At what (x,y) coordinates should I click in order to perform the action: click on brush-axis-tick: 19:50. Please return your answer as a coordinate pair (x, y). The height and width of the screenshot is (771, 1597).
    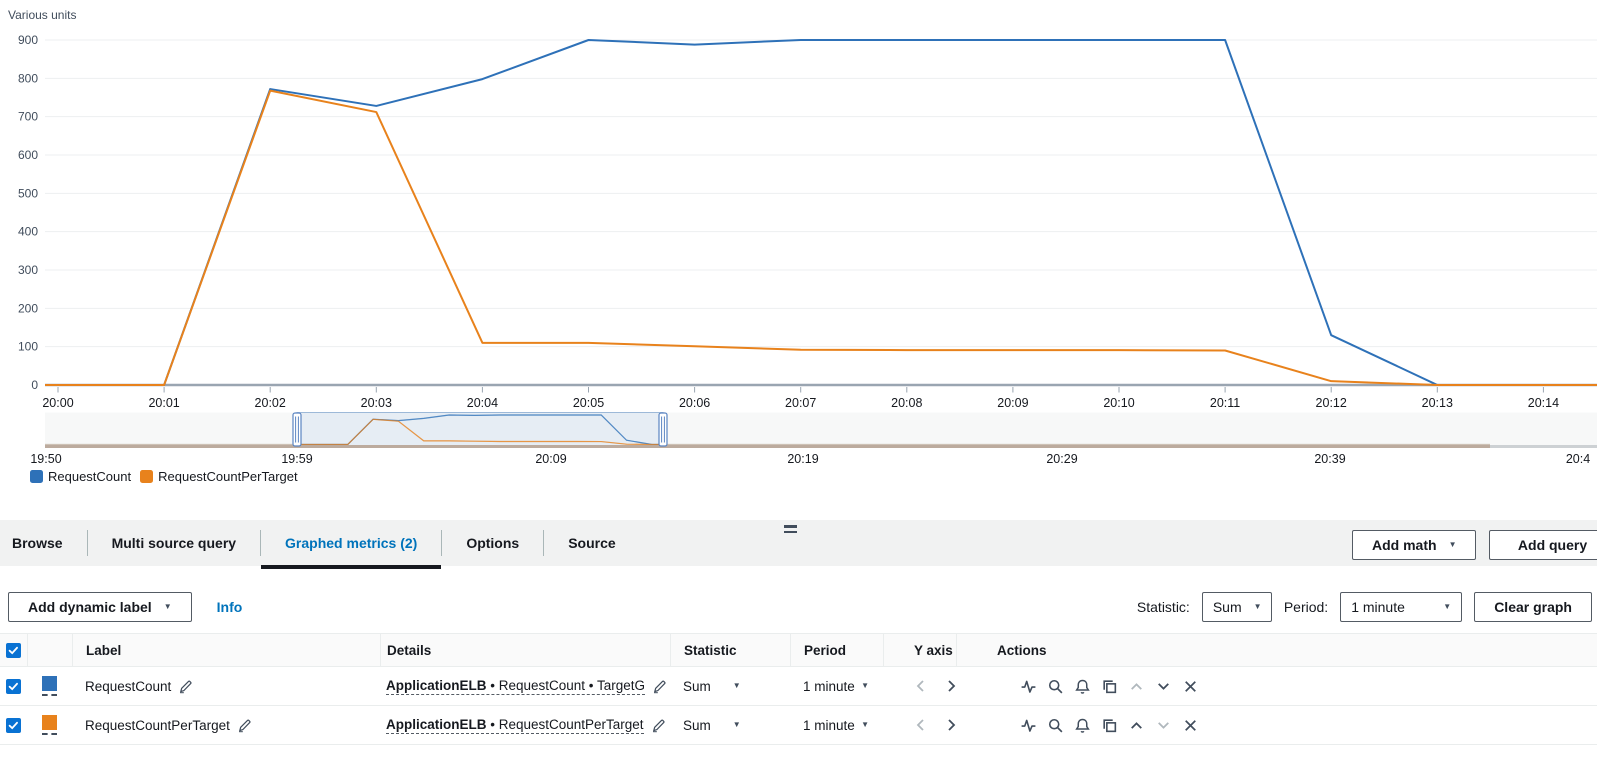
    Looking at the image, I should click on (45, 459).